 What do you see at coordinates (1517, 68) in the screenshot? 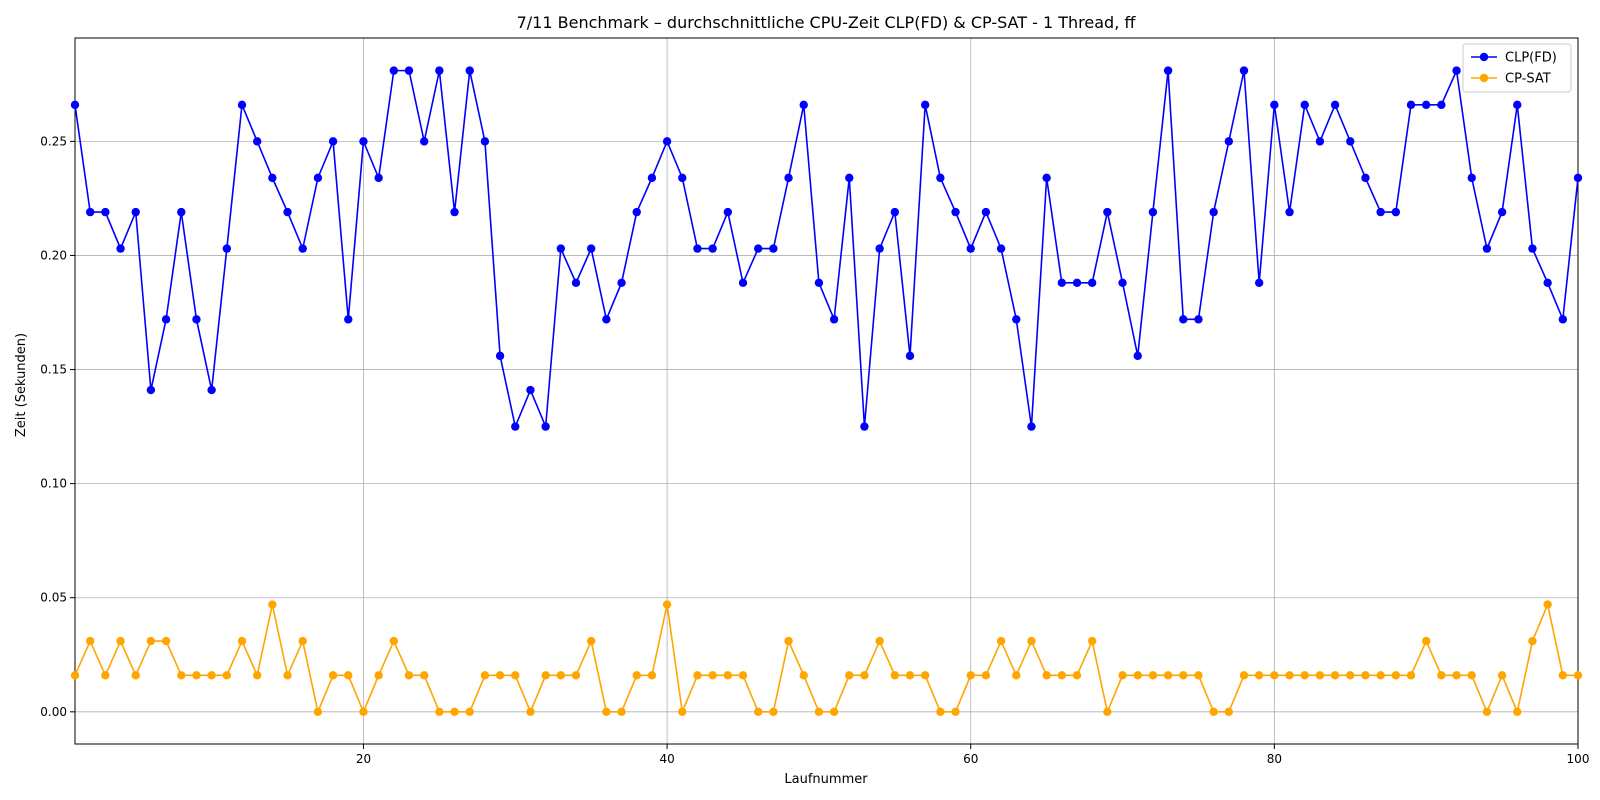
I see `legend-box` at bounding box center [1517, 68].